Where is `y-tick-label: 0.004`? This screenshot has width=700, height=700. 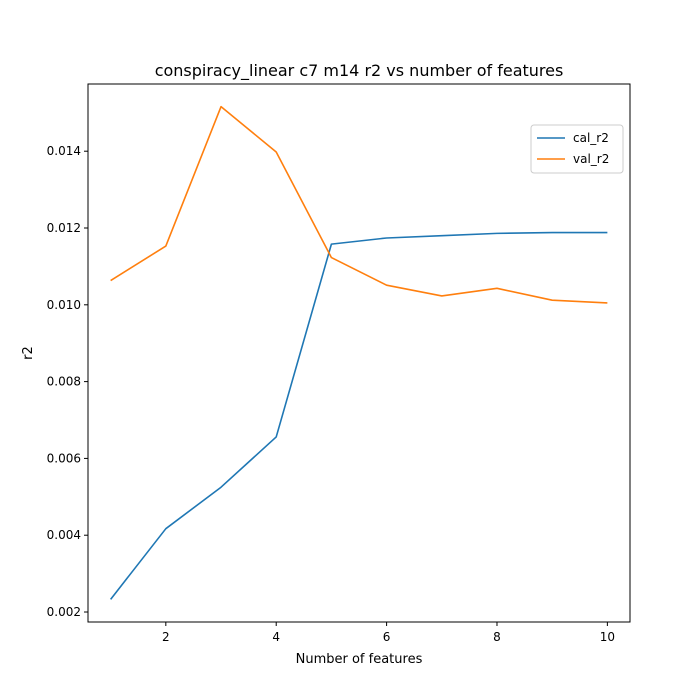
y-tick-label: 0.004 is located at coordinates (64, 535).